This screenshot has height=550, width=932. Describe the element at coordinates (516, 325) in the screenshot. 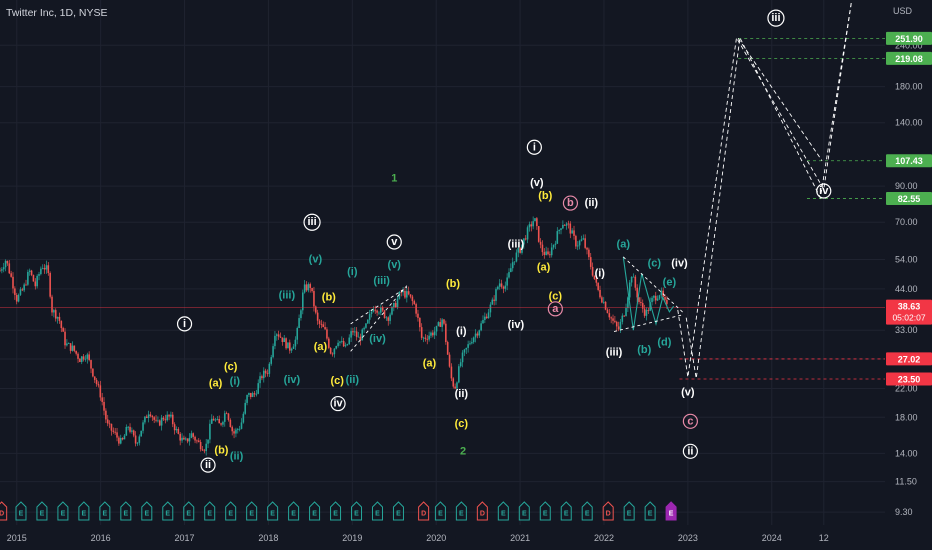

I see `wave-label: (iv)` at that location.